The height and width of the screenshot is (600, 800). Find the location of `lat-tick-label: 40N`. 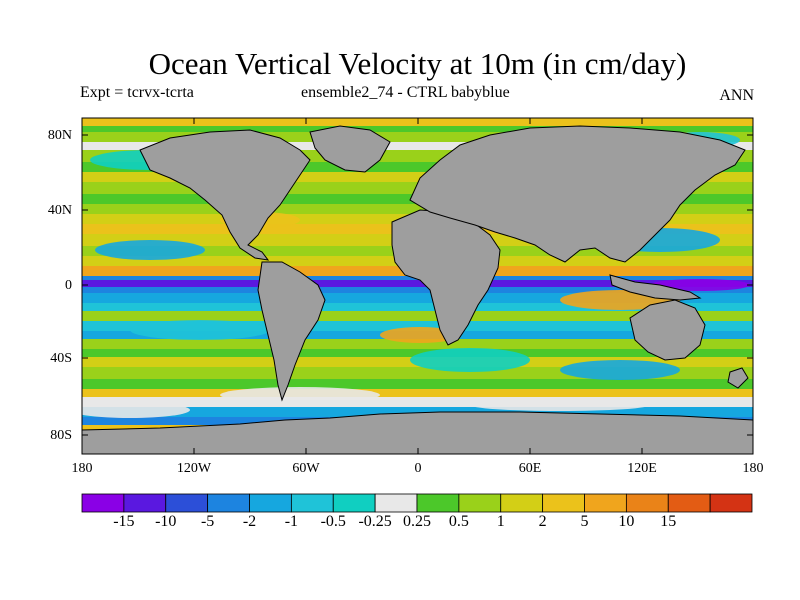

lat-tick-label: 40N is located at coordinates (59, 210).